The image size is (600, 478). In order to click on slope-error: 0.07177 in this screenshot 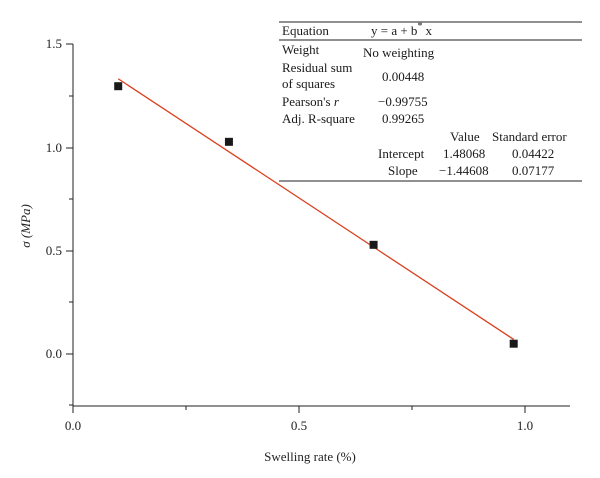, I will do `click(533, 170)`.